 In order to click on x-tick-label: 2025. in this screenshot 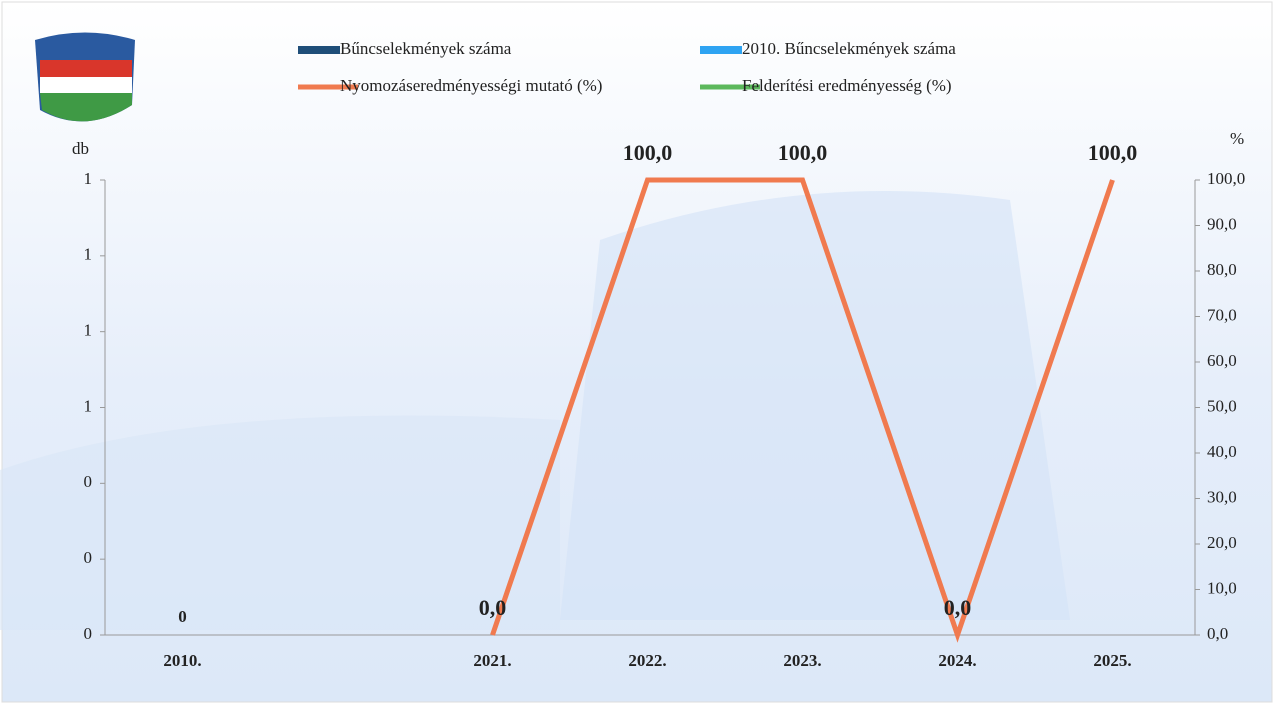, I will do `click(1112, 660)`.